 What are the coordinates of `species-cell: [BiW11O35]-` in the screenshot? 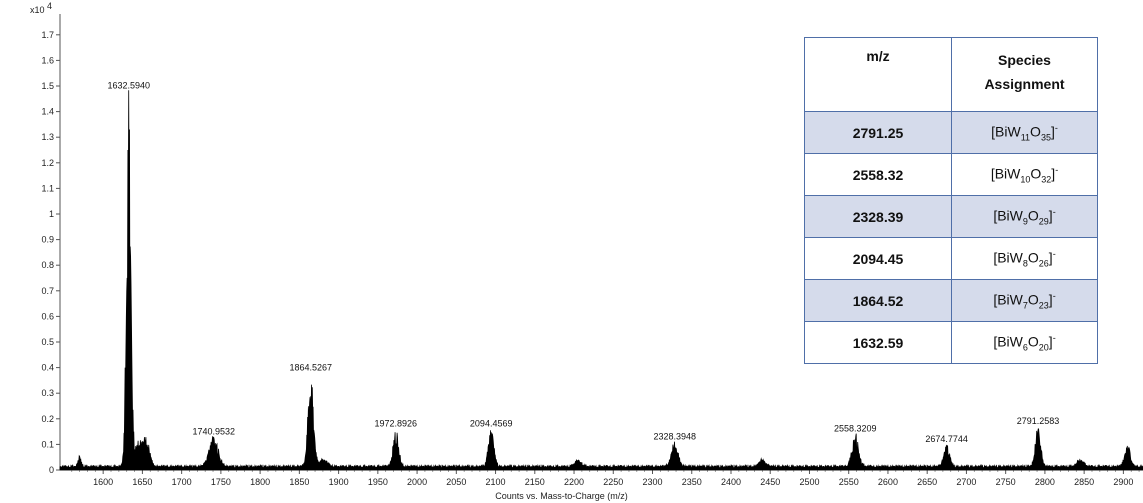 It's located at (1024, 132).